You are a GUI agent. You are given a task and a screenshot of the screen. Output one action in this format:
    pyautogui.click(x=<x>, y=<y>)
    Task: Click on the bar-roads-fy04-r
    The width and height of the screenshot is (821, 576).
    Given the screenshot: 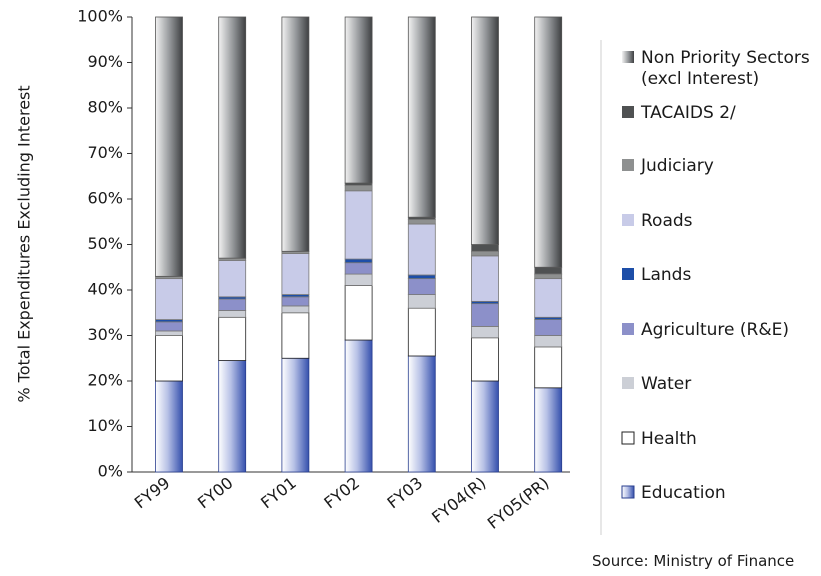 What is the action you would take?
    pyautogui.click(x=485, y=278)
    